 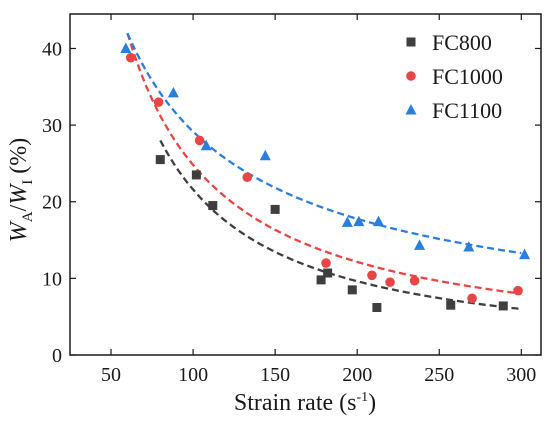 What do you see at coordinates (275, 375) in the screenshot?
I see `x-tick-label: 150` at bounding box center [275, 375].